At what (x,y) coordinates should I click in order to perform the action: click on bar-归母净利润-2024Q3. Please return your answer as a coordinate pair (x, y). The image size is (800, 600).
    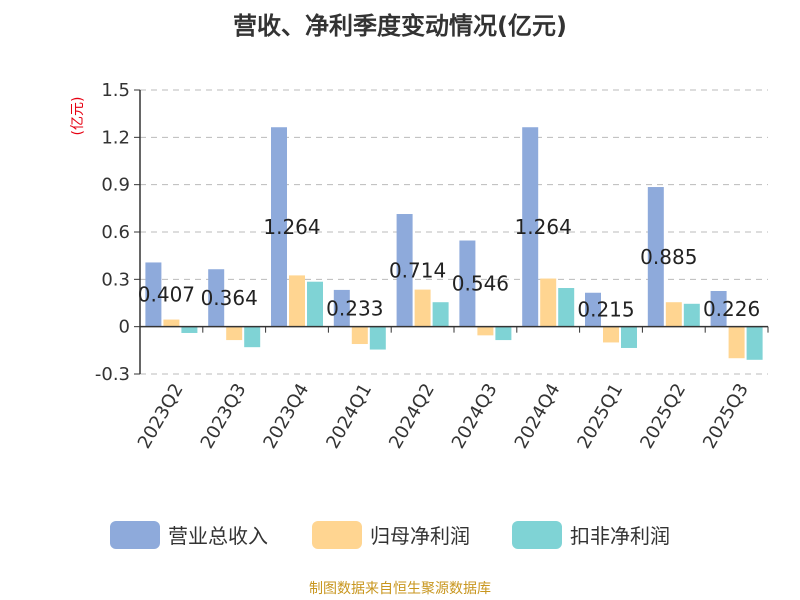
    Looking at the image, I should click on (485, 331).